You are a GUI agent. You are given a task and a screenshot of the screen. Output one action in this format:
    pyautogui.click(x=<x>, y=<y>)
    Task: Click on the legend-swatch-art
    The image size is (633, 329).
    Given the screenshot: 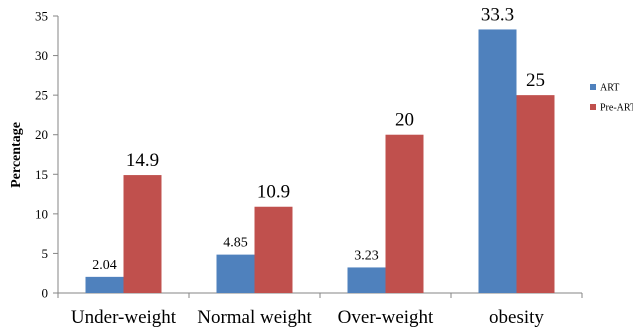 What is the action you would take?
    pyautogui.click(x=593, y=87)
    